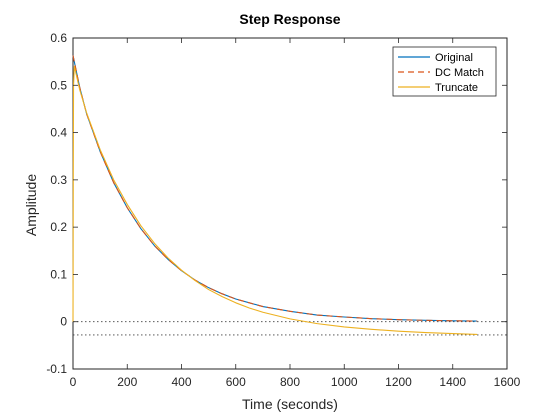 The image size is (560, 420). What do you see at coordinates (56, 369) in the screenshot?
I see `y-tick-label: -0.1` at bounding box center [56, 369].